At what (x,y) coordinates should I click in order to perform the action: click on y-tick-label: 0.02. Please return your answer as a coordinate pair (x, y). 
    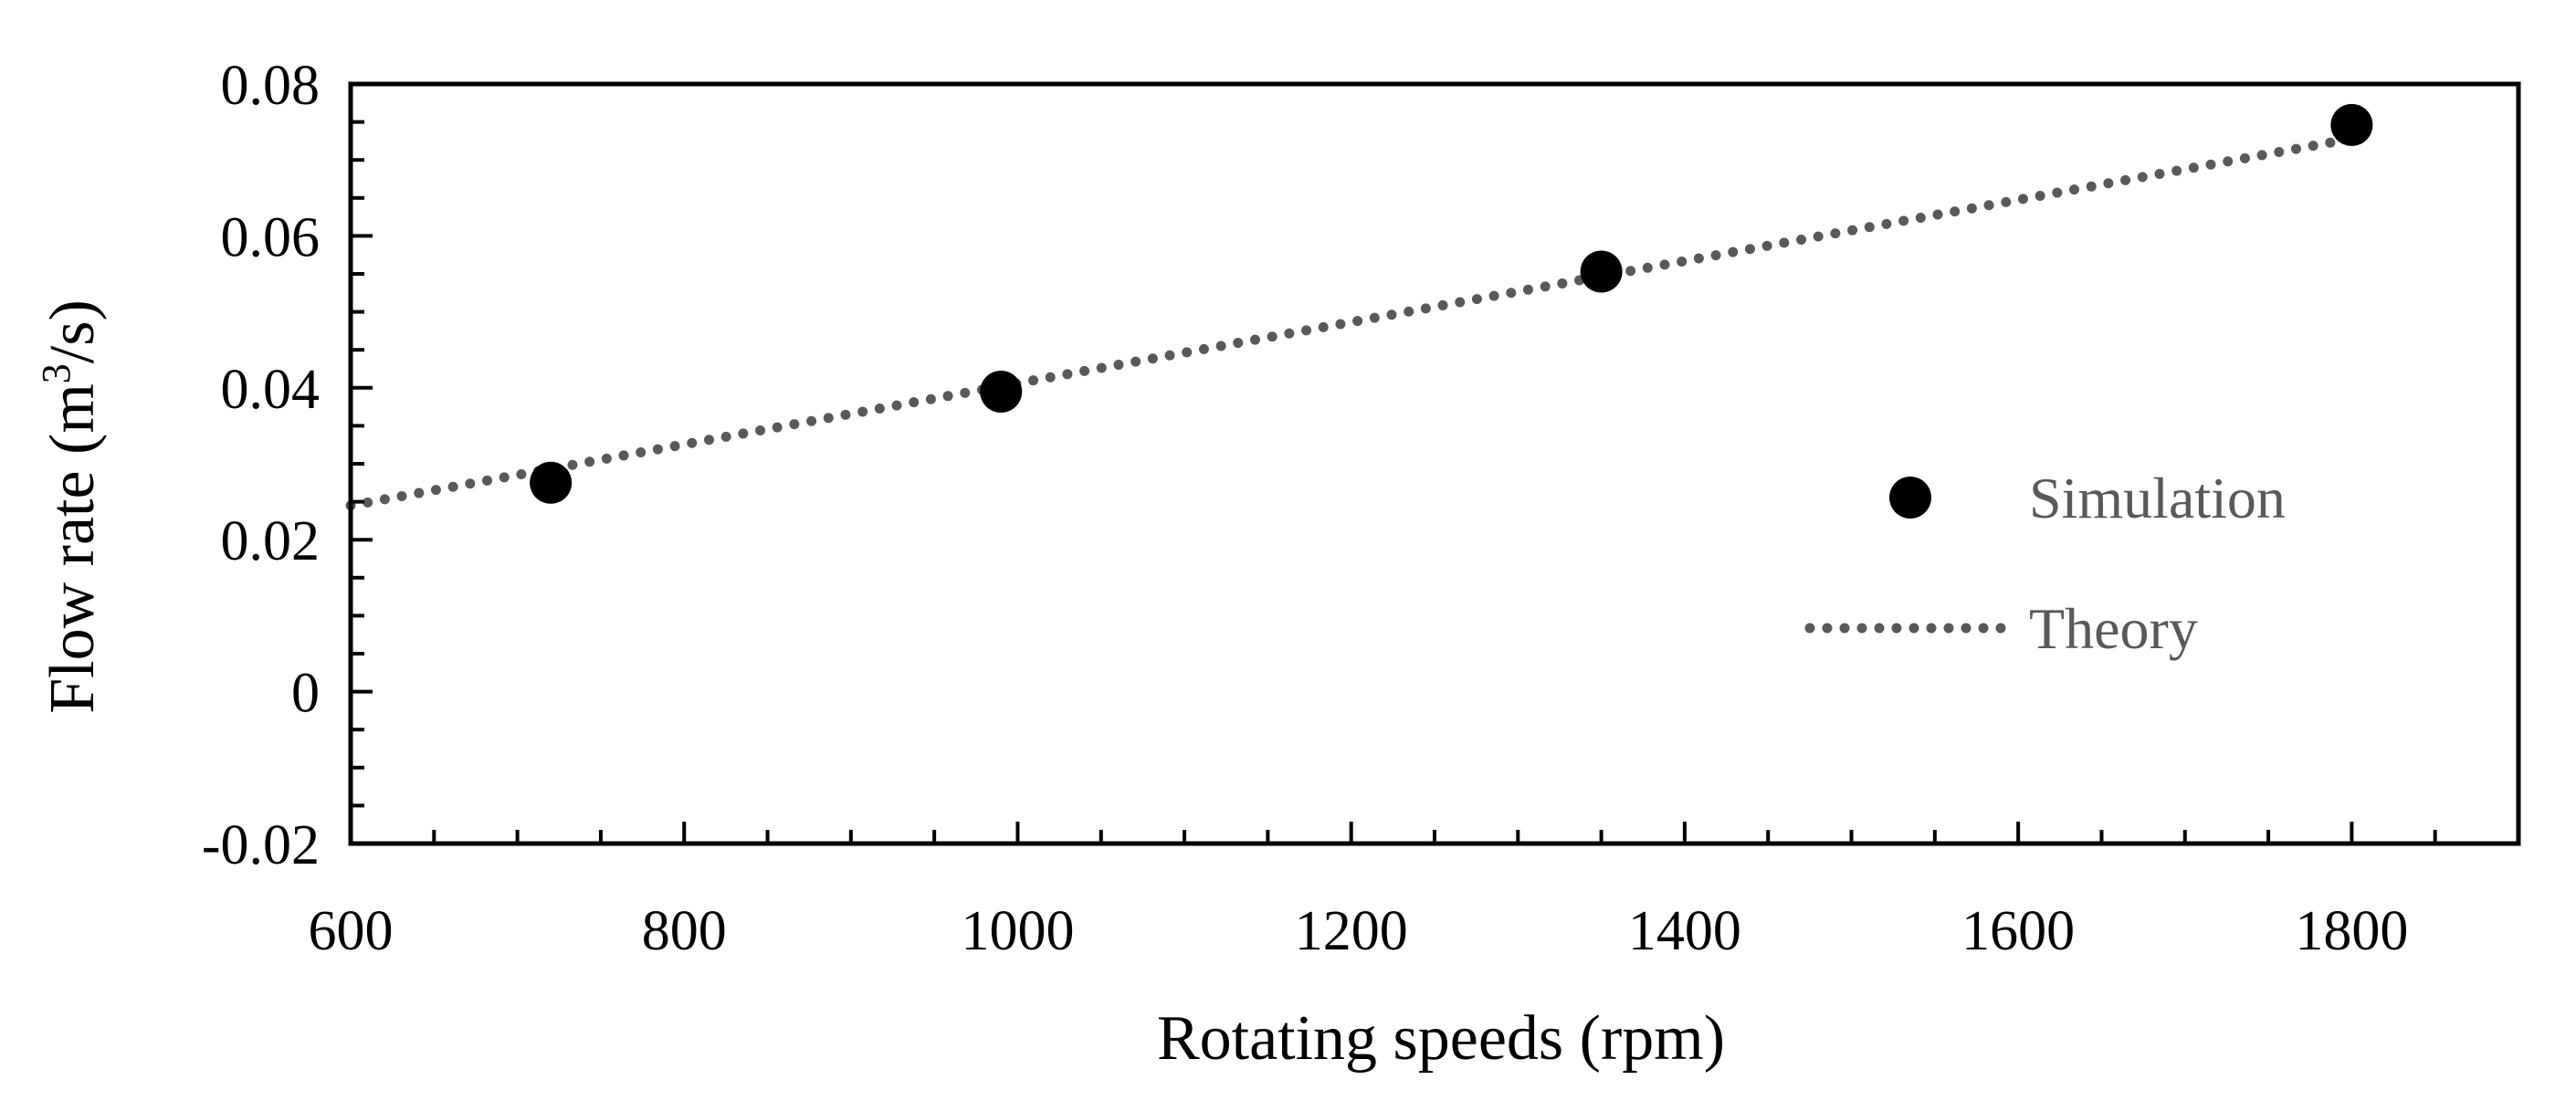
    Looking at the image, I should click on (271, 541).